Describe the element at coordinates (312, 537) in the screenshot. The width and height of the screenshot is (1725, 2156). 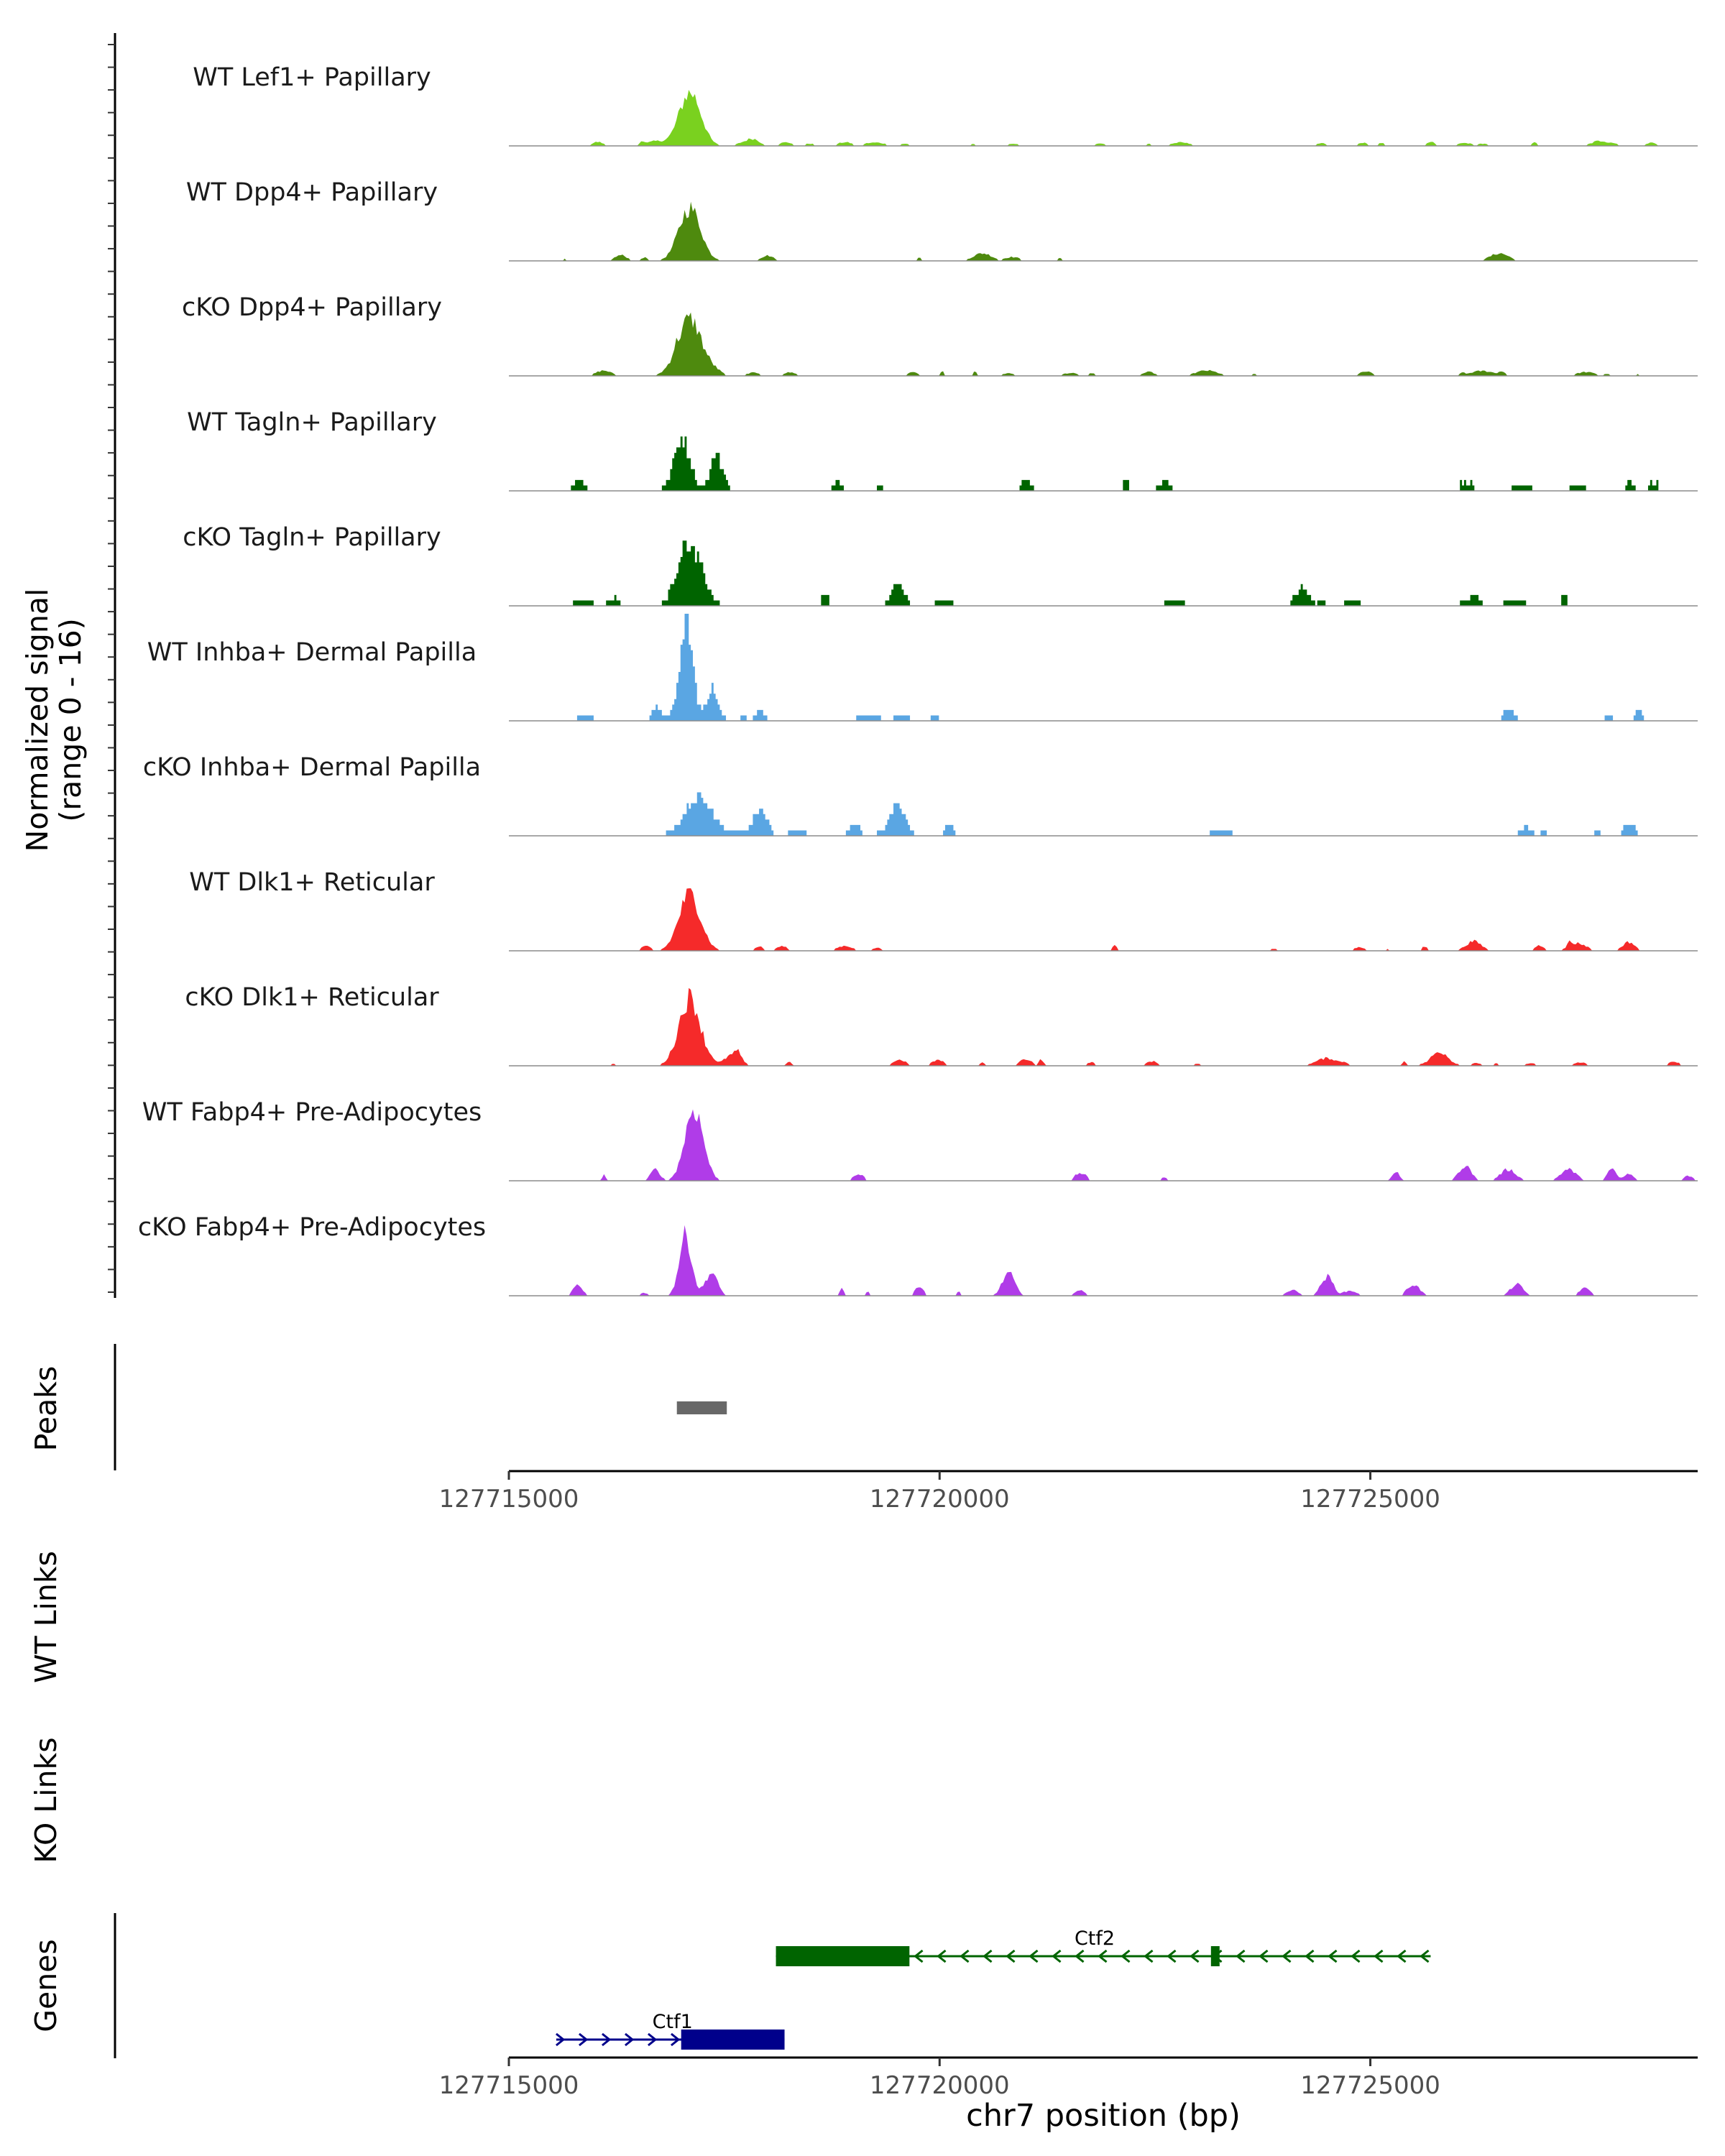
I see `track-label: cKO Tagln+ Papillary` at that location.